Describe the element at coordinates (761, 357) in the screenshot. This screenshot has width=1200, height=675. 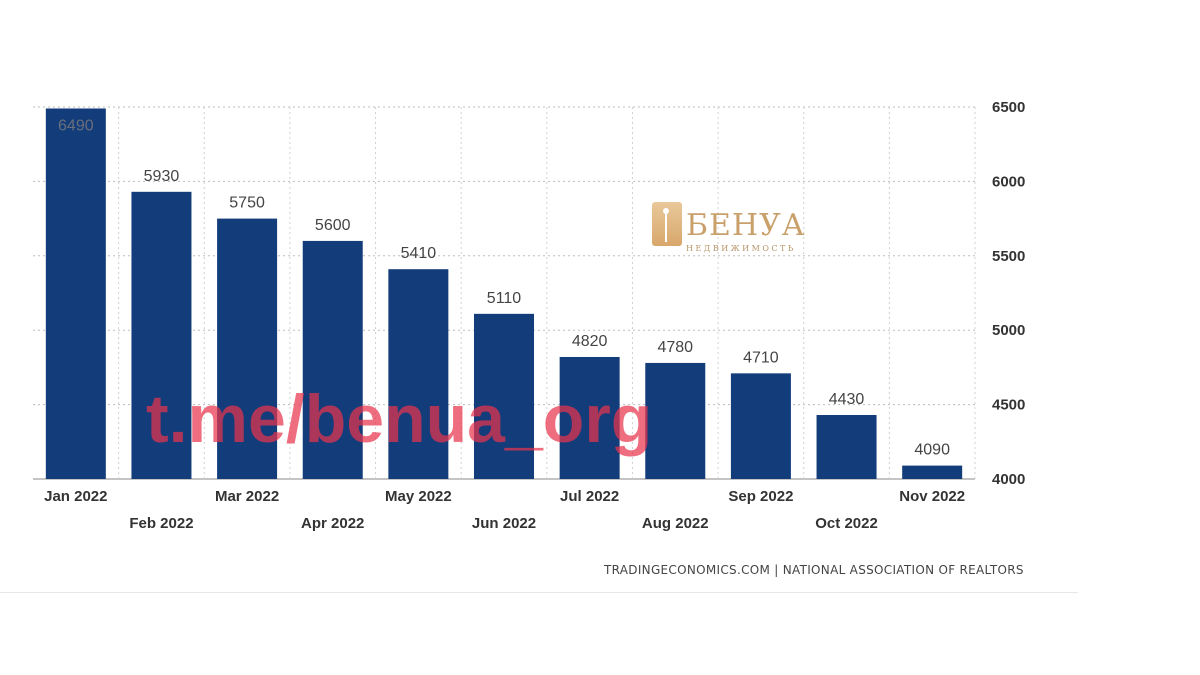
I see `data-label: 4710` at that location.